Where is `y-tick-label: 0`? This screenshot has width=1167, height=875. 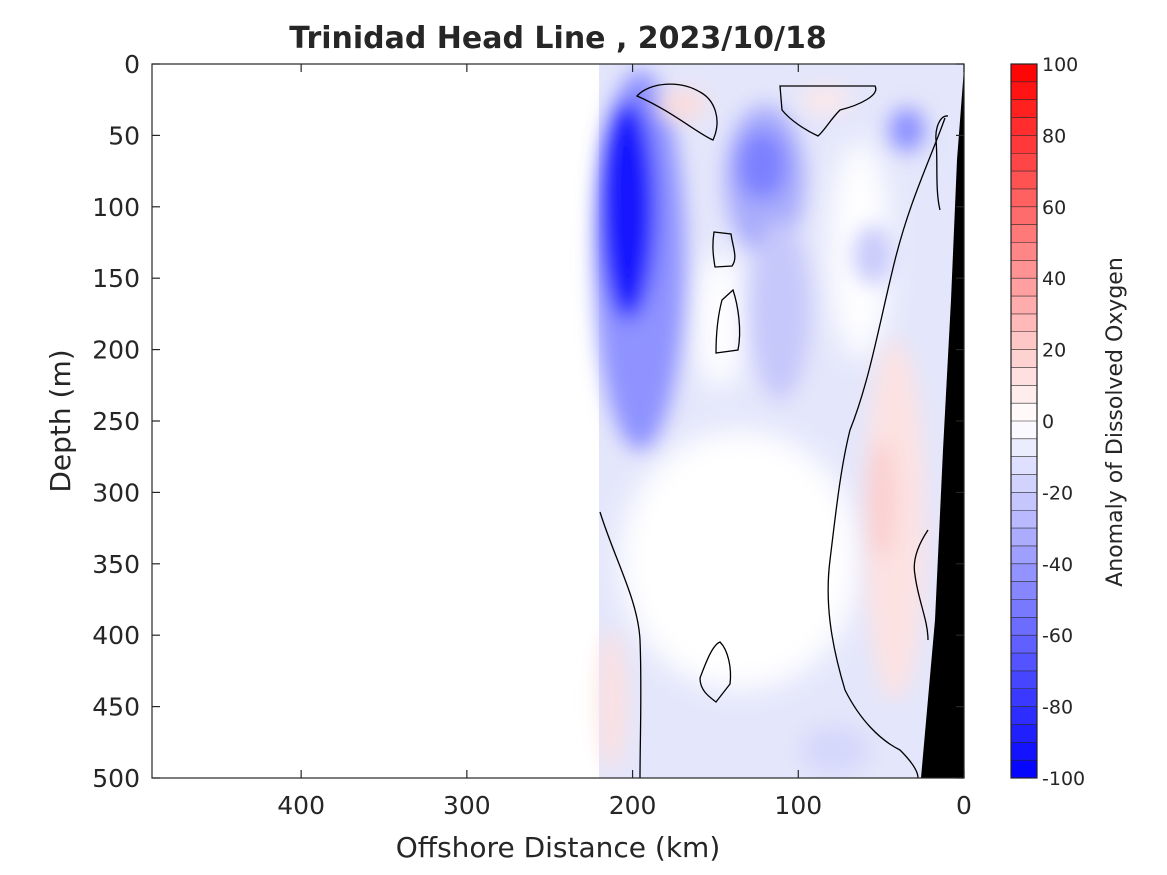
y-tick-label: 0 is located at coordinates (132, 64).